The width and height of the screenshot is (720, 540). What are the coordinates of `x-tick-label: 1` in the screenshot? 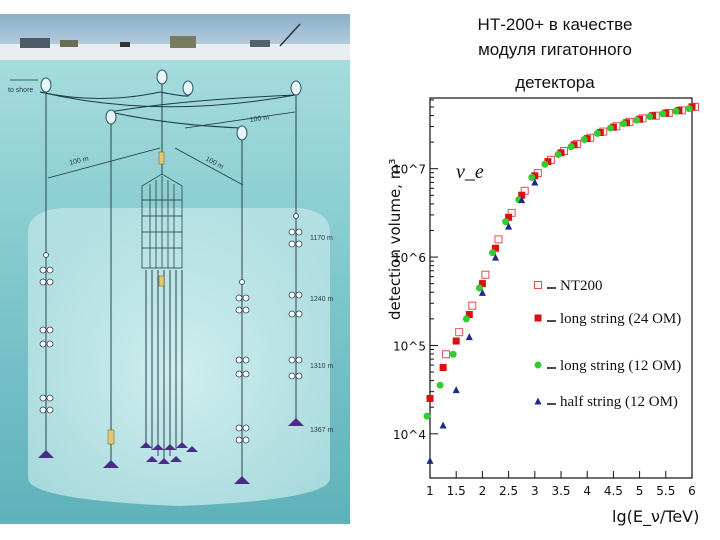 It's located at (430, 491).